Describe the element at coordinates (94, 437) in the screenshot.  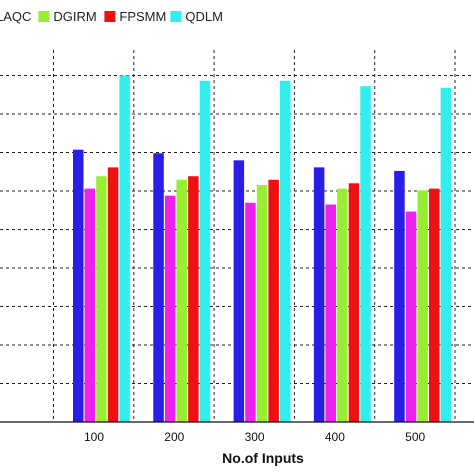
I see `x-tick-label: 100` at that location.